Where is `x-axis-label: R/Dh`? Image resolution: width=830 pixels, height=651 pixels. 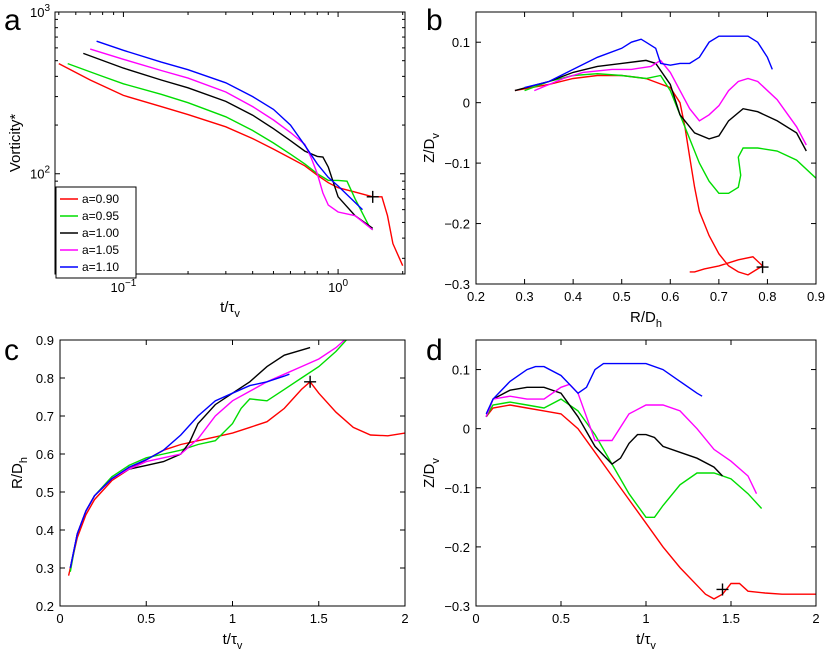
x-axis-label: R/Dh is located at coordinates (646, 319).